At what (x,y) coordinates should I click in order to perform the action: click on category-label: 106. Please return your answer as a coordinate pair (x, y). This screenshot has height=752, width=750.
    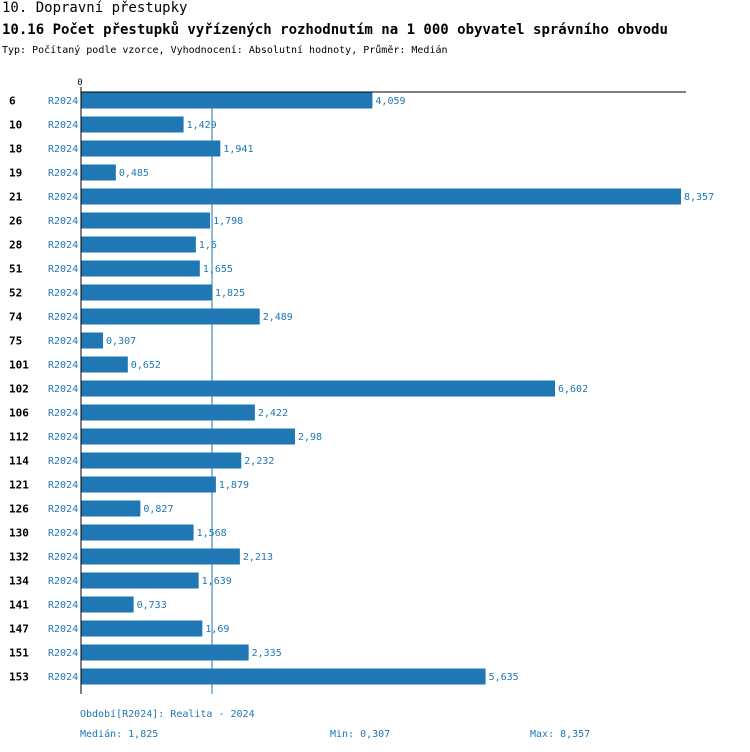
    Looking at the image, I should click on (19, 413).